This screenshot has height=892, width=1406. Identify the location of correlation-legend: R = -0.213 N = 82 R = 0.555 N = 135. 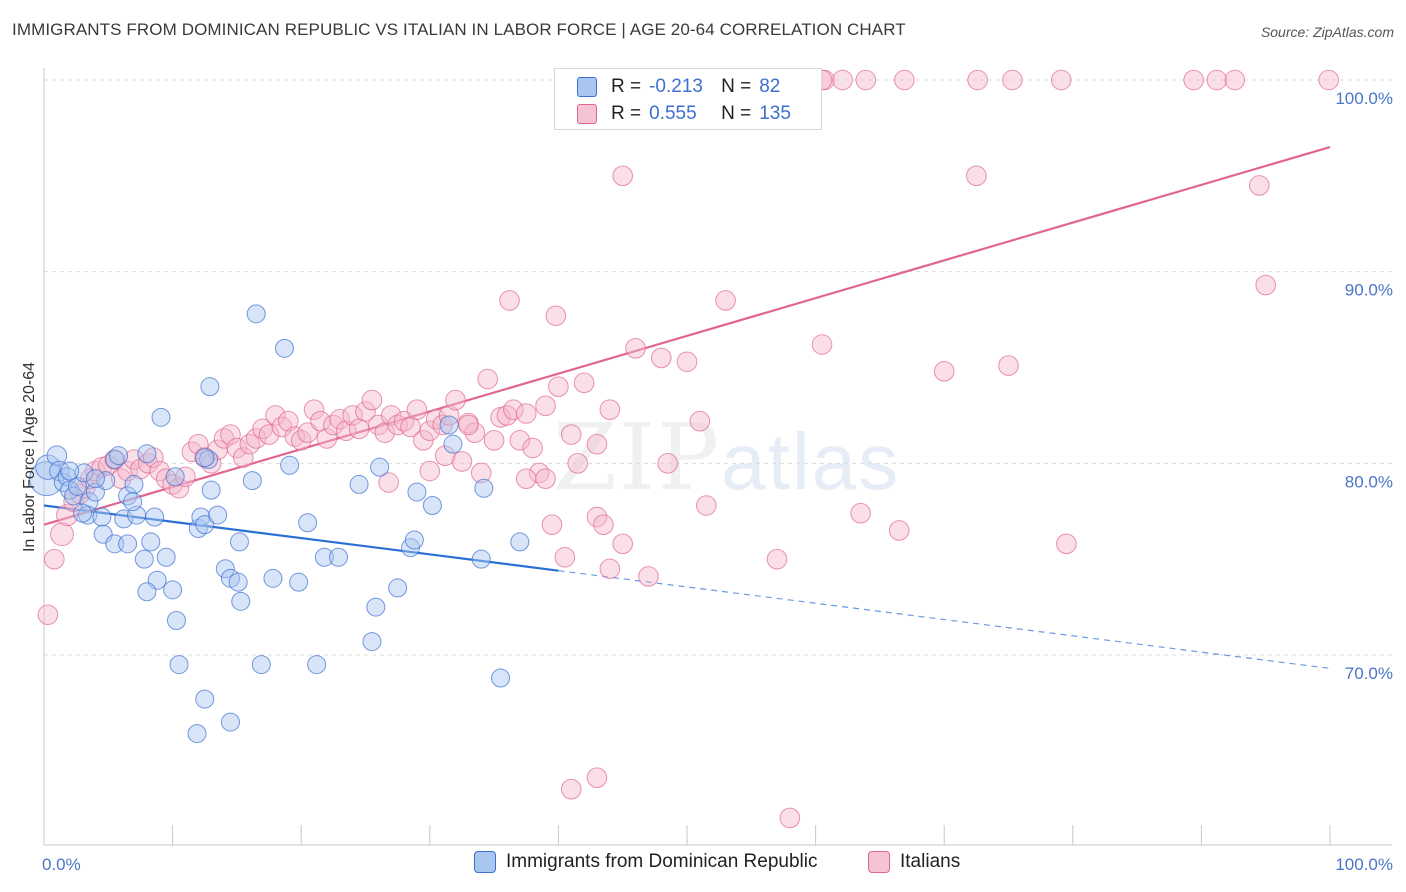
(688, 99).